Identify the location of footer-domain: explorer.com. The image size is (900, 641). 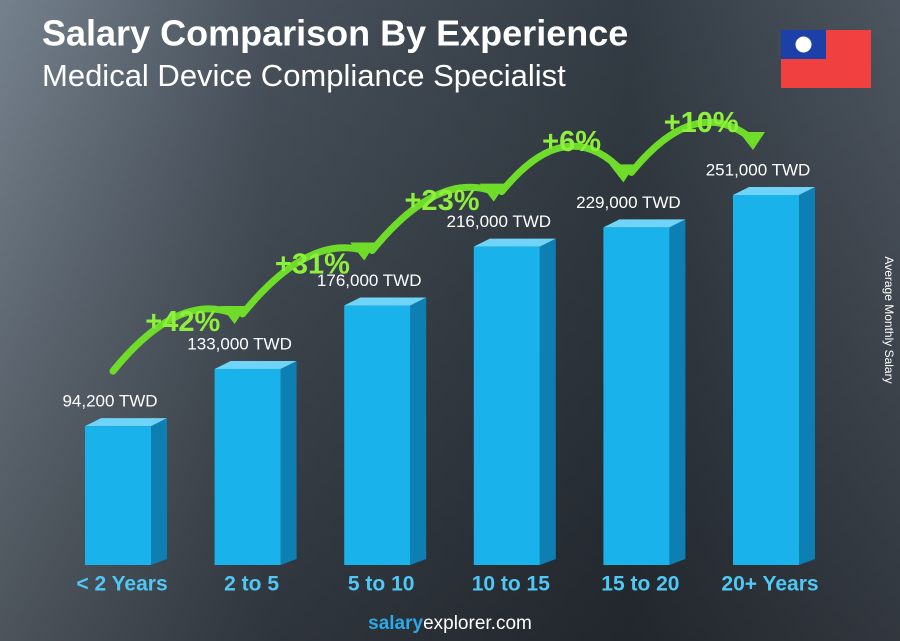
(477, 623).